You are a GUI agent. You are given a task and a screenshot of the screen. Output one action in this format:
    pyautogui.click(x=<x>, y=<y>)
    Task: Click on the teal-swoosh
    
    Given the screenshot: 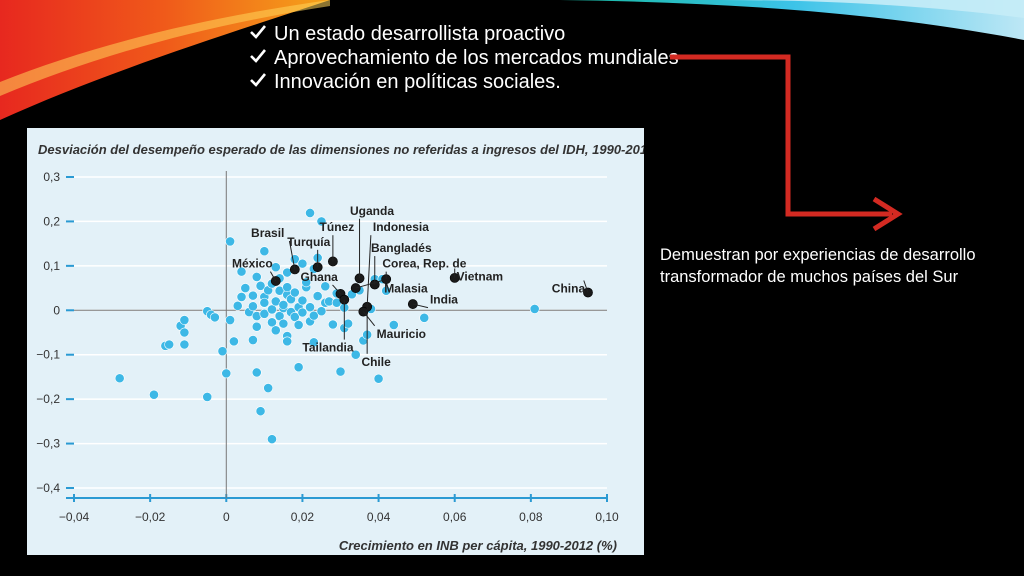 What is the action you would take?
    pyautogui.click(x=792, y=20)
    